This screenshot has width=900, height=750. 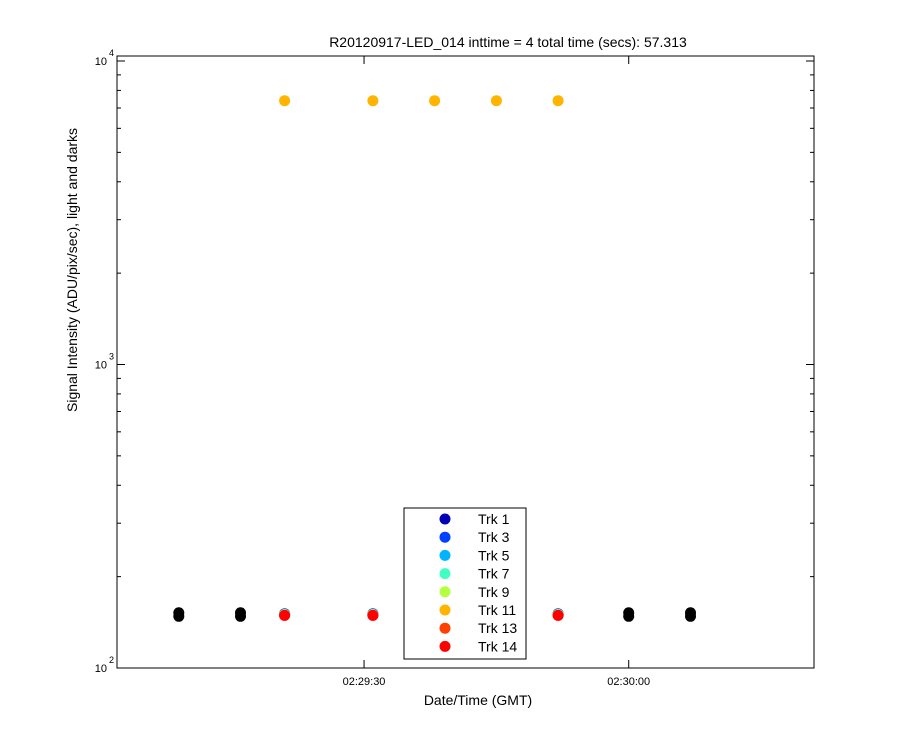 I want to click on x-tick-labels: 02:29:30 02:30:00, so click(x=497, y=682).